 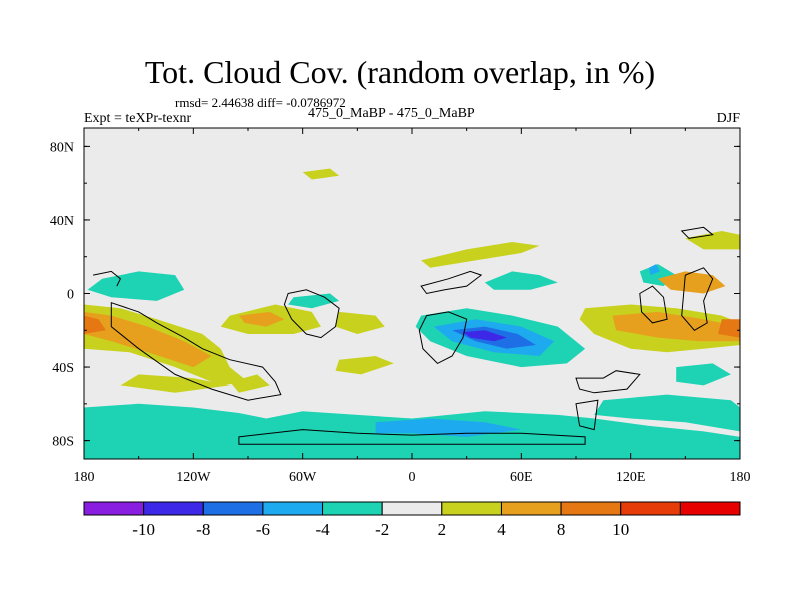 I want to click on contour-region-neg_xlarge, so click(x=485, y=336).